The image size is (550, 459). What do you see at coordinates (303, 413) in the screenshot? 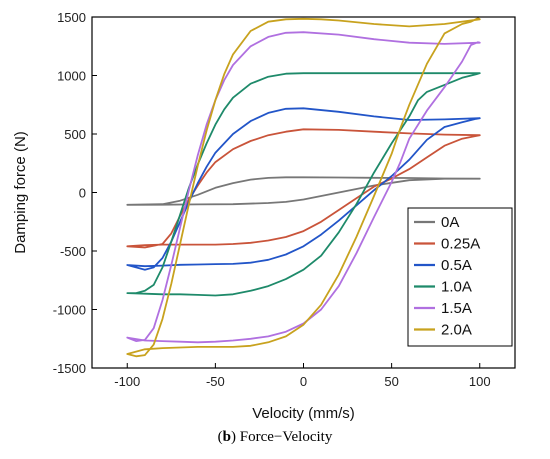
I see `x-axis-title: Velocity (mm/s)` at bounding box center [303, 413].